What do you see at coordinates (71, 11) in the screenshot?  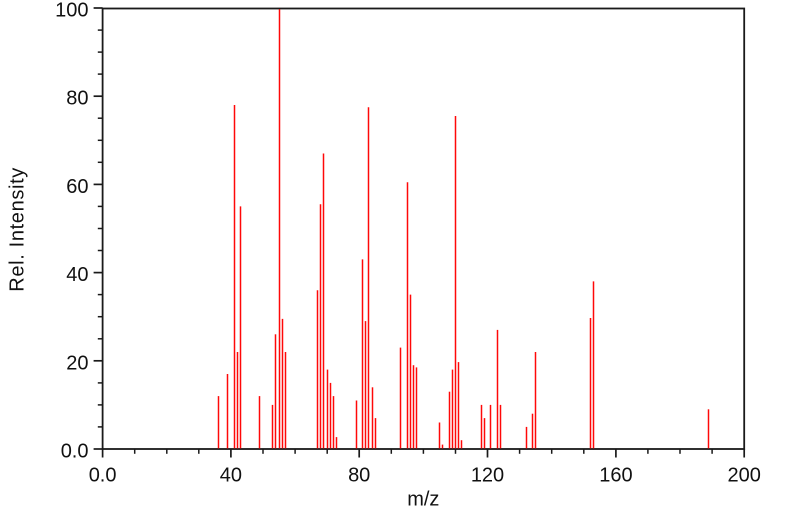 I see `svg-text: 100` at bounding box center [71, 11].